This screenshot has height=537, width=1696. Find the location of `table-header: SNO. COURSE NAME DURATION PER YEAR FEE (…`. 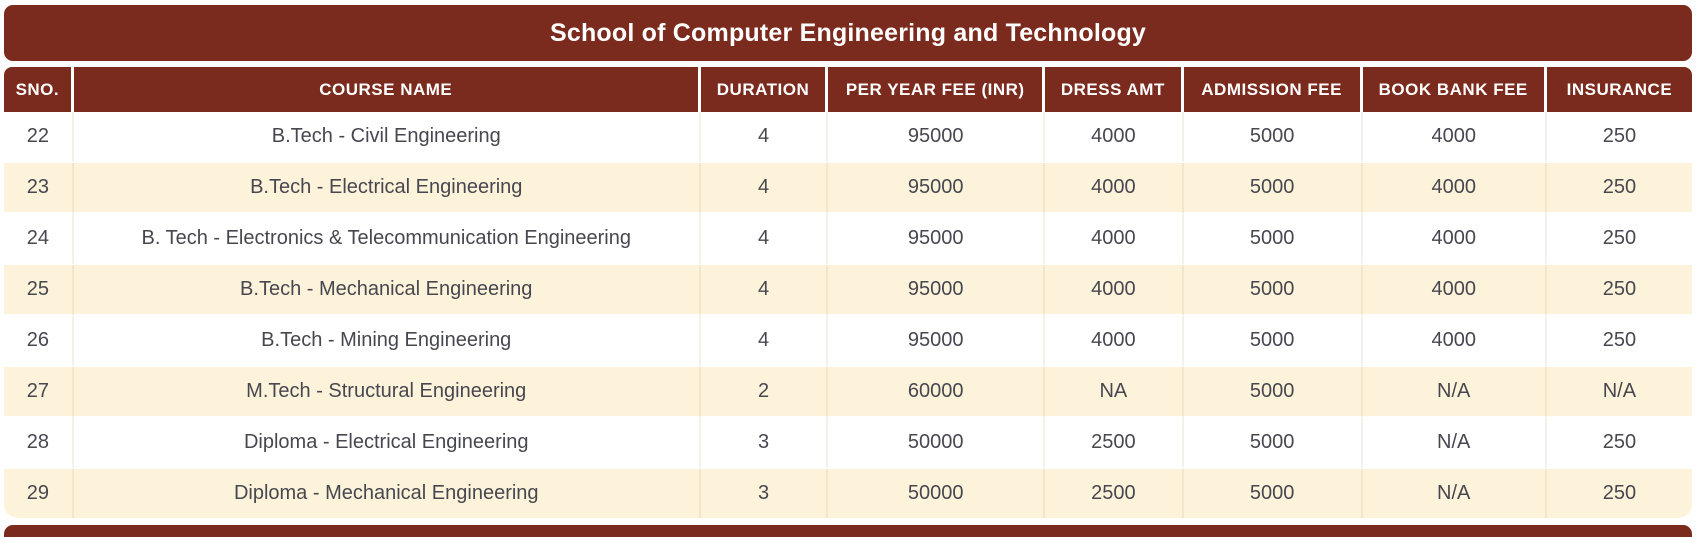

table-header: SNO. COURSE NAME DURATION PER YEAR FEE (… is located at coordinates (848, 89).